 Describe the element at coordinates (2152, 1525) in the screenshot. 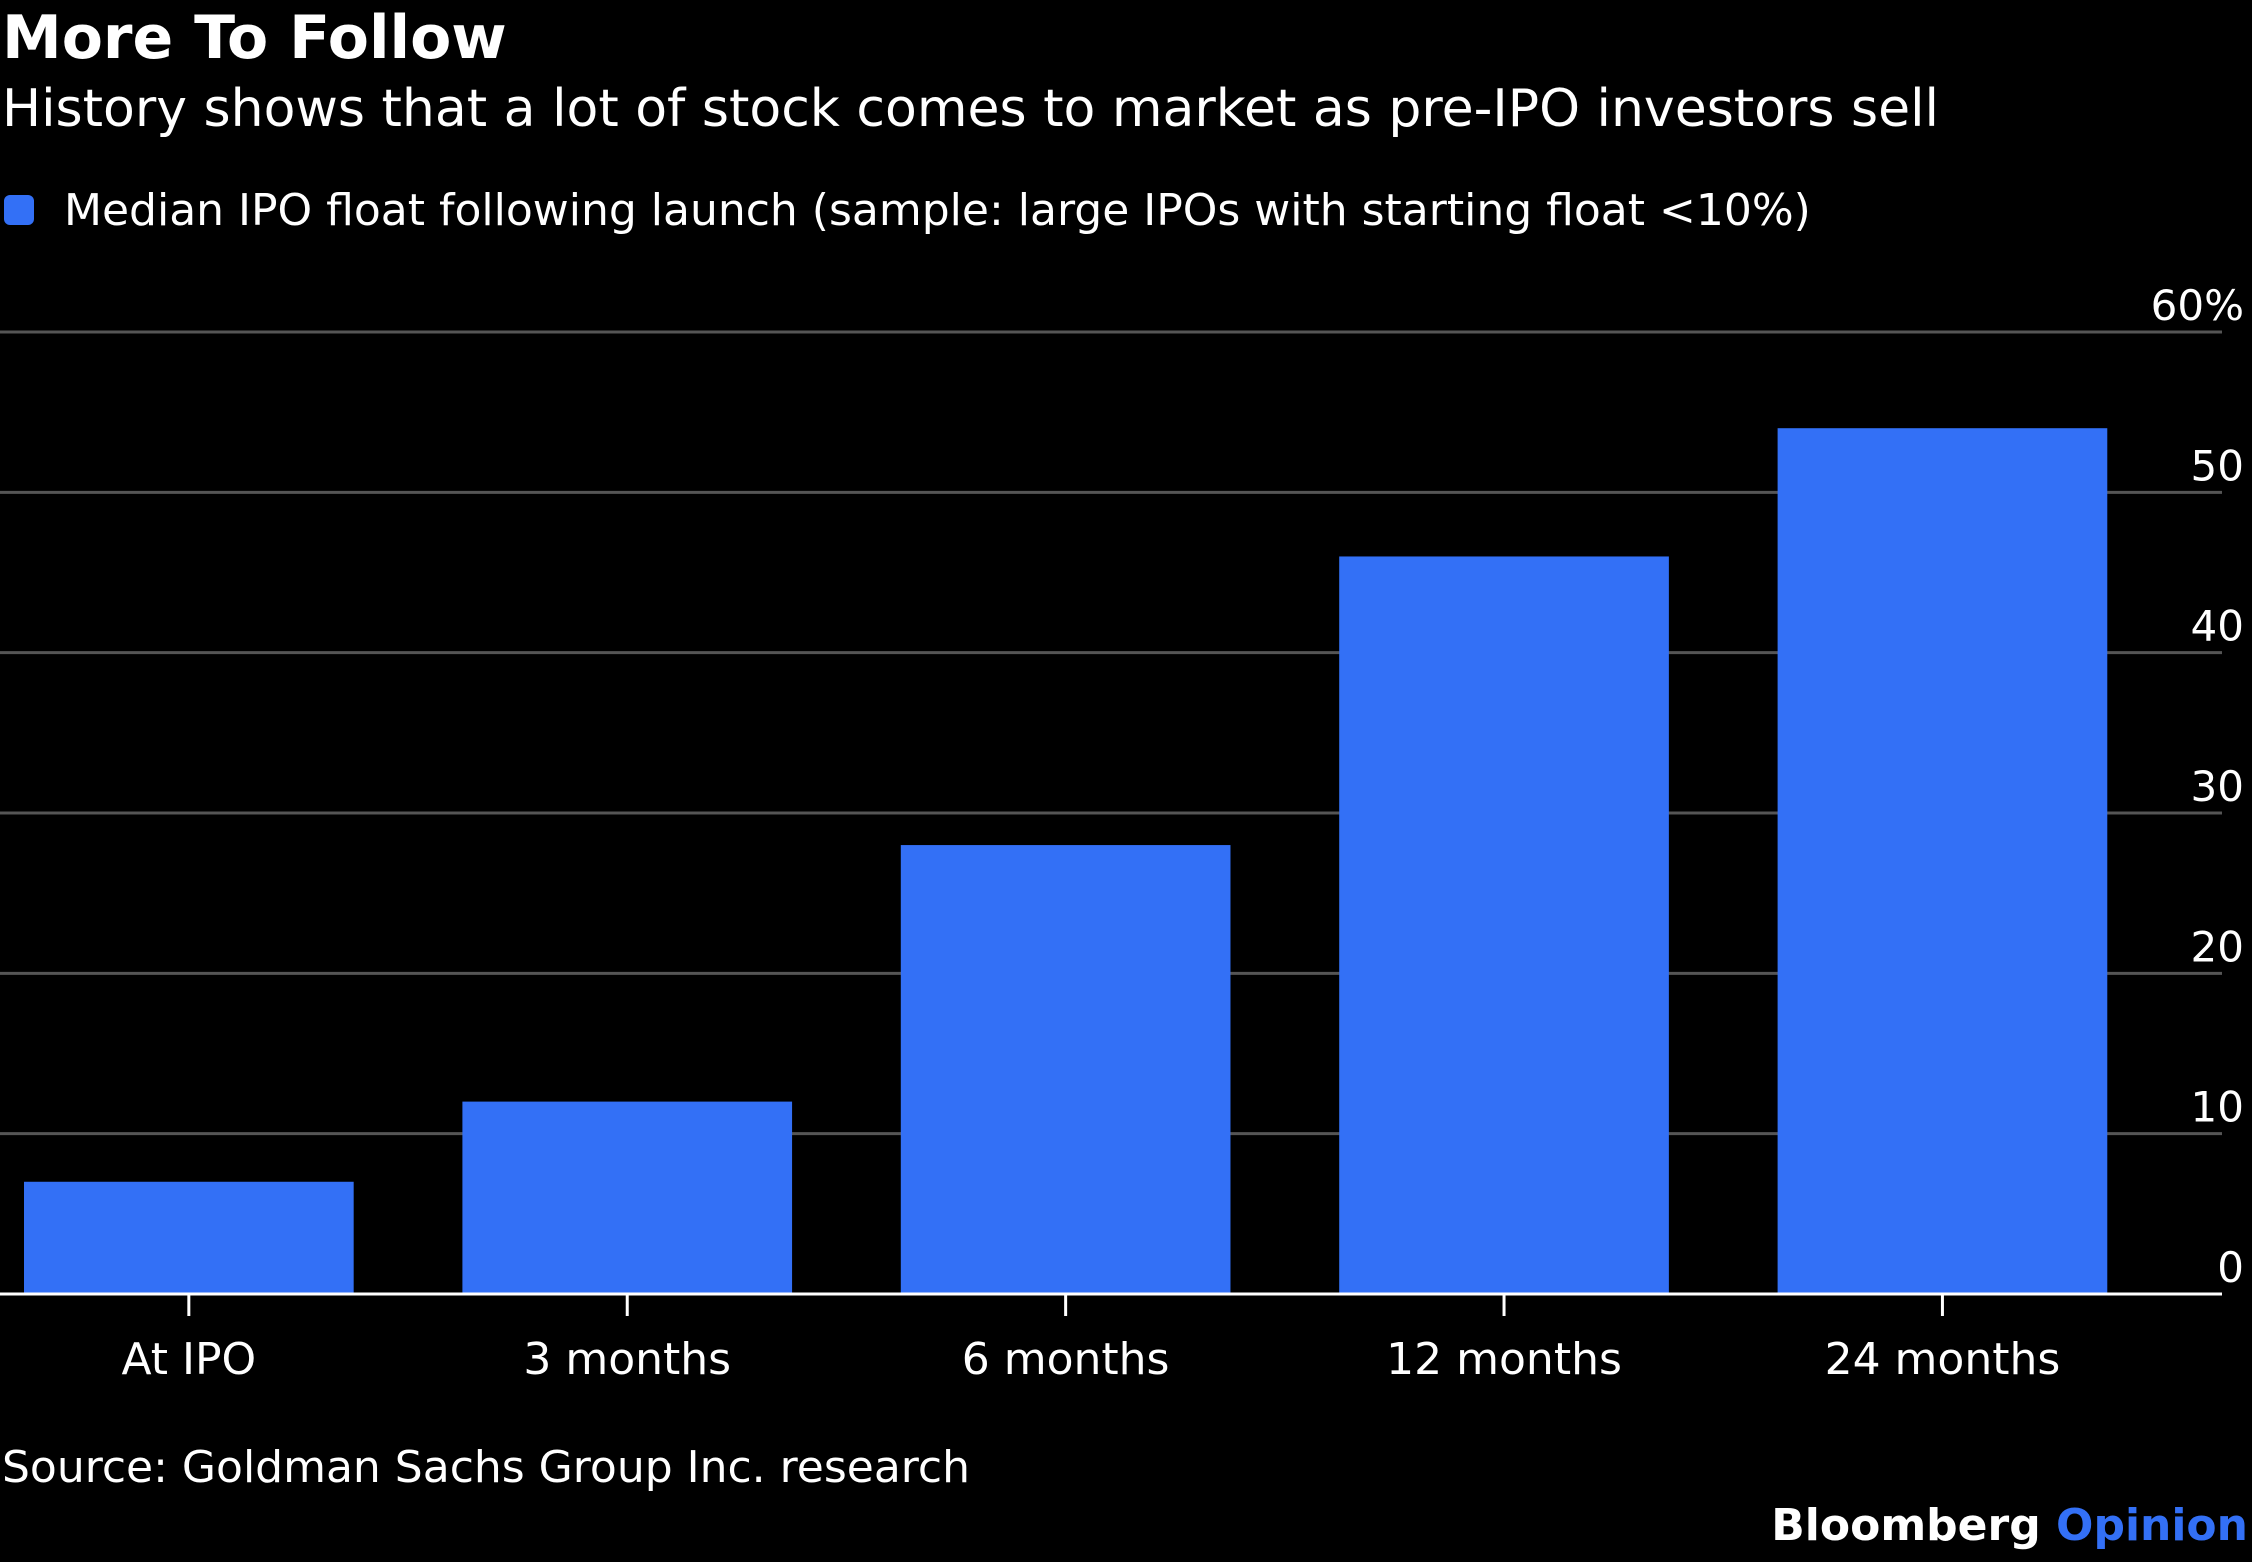

I see `brand-sub: Opinion` at that location.